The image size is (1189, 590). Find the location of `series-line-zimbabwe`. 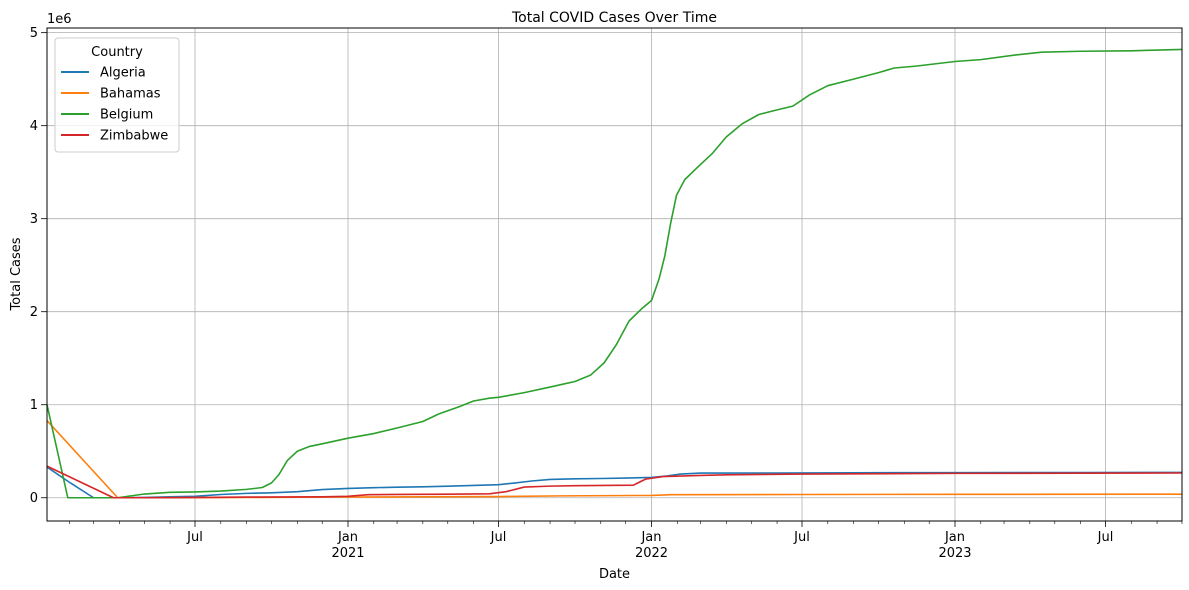

series-line-zimbabwe is located at coordinates (614, 482).